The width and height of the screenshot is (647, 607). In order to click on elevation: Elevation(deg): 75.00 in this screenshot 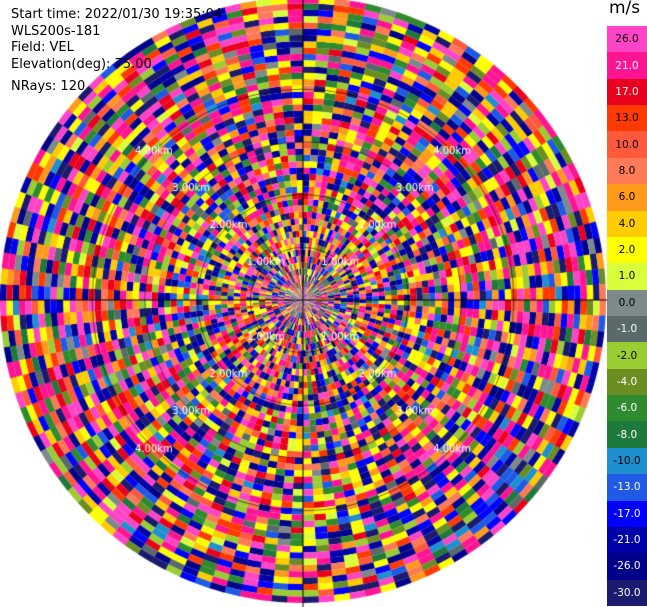, I will do `click(81, 64)`.